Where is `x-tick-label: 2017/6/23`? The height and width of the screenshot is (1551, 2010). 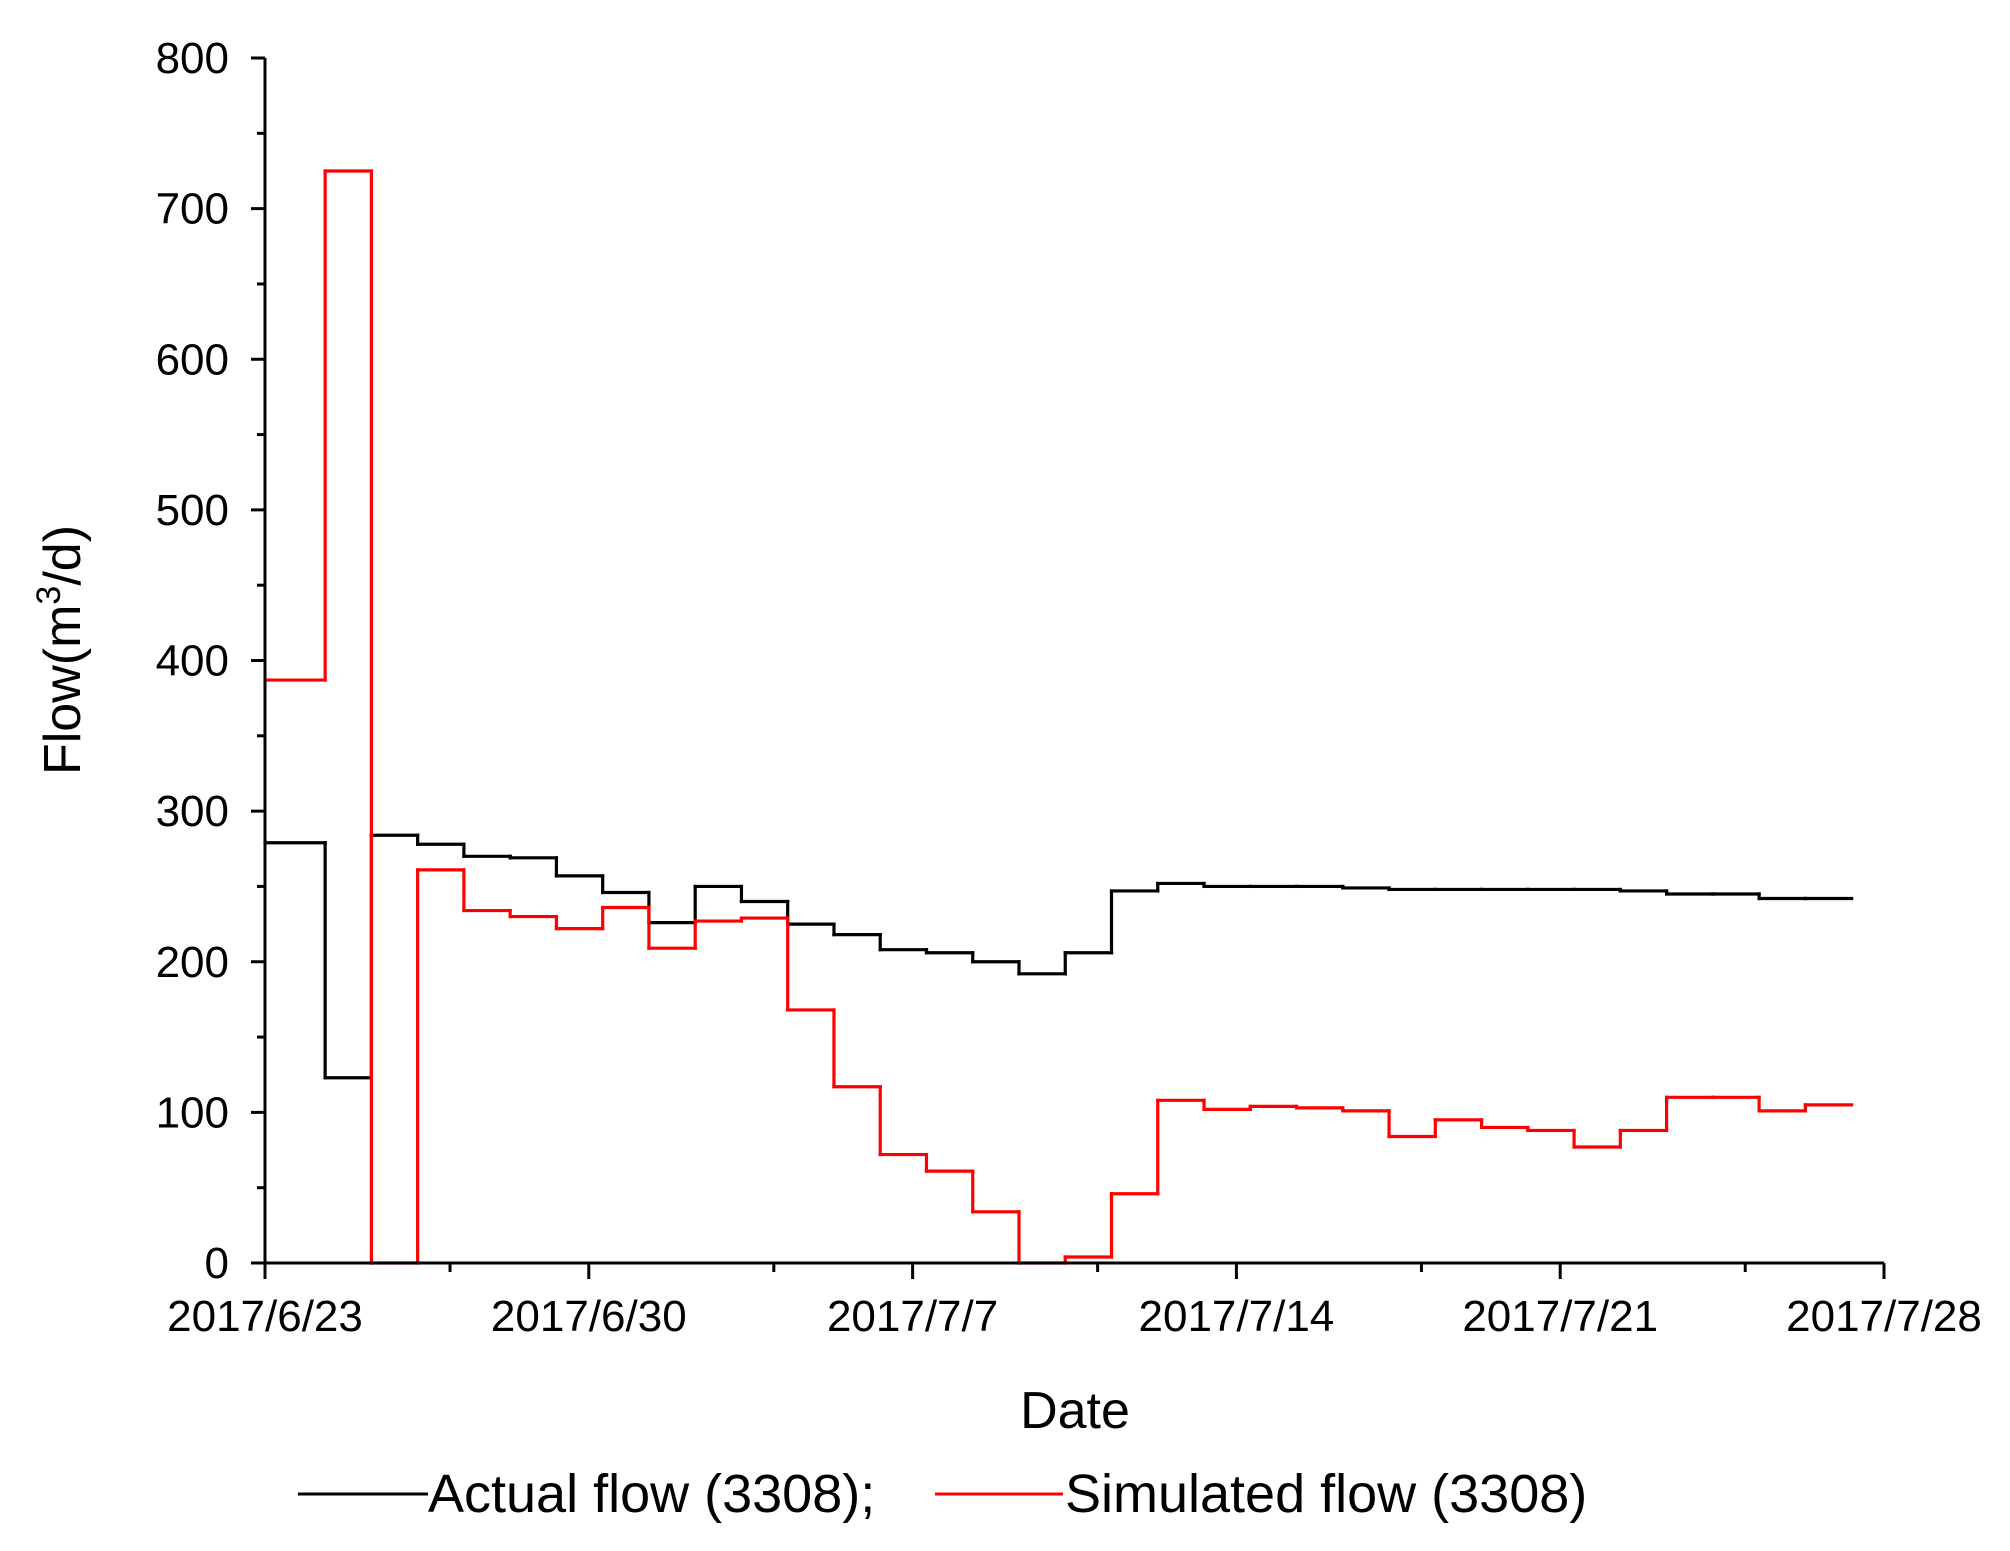
x-tick-label: 2017/6/23 is located at coordinates (265, 1316).